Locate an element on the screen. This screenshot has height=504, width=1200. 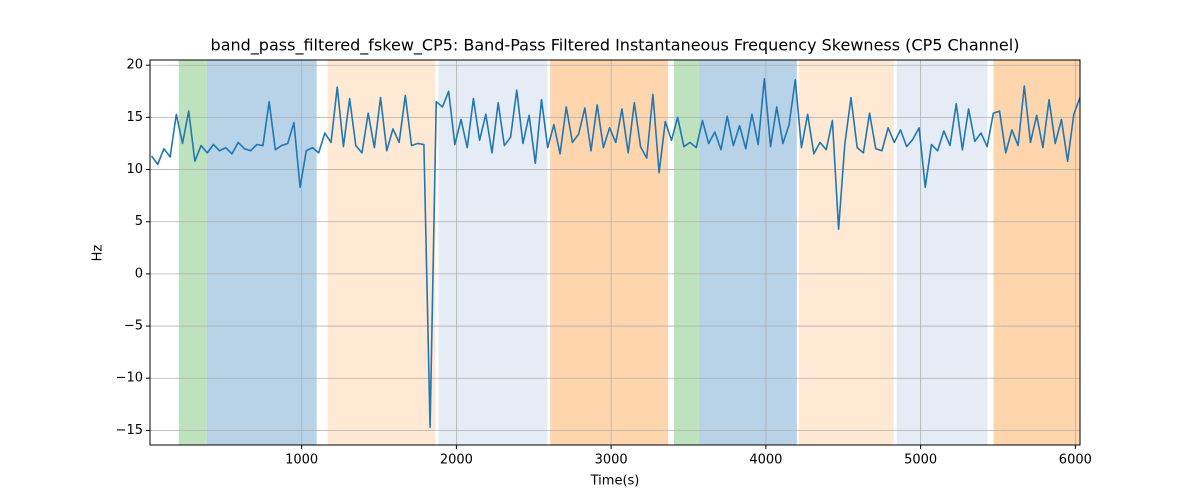
y-tick-label: 0 is located at coordinates (139, 273).